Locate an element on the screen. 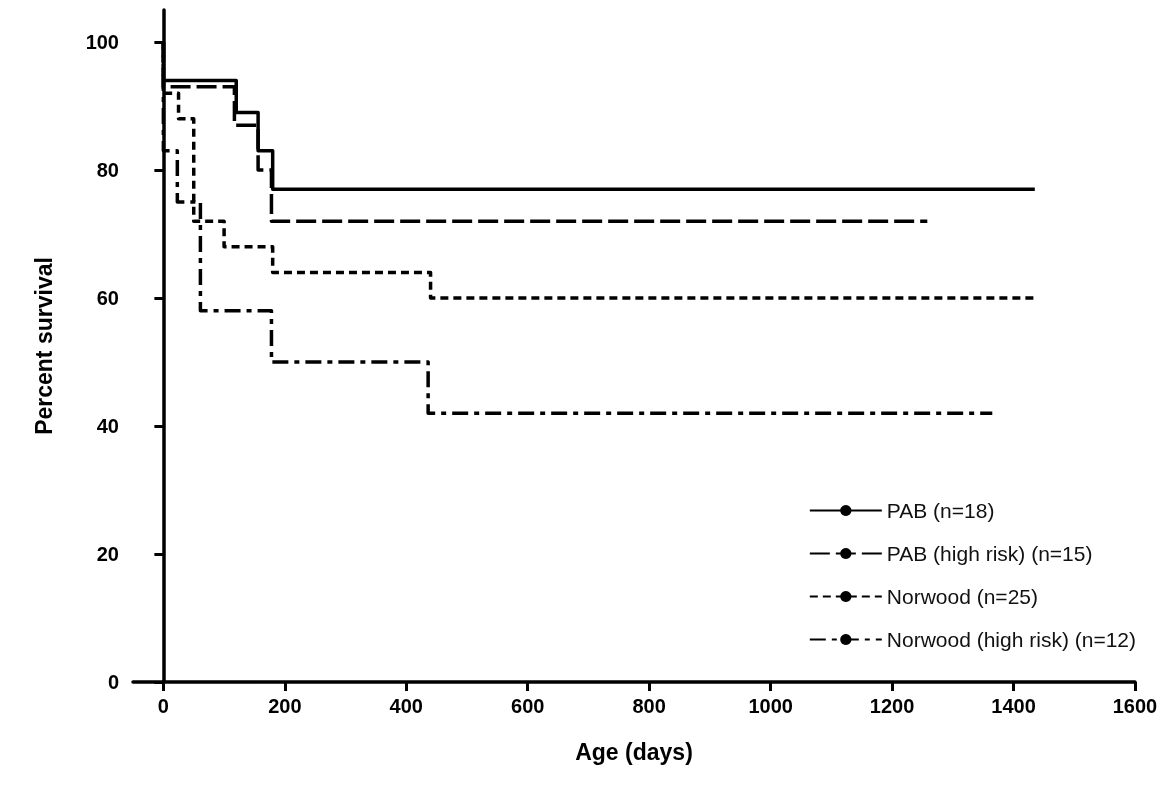 This screenshot has width=1171, height=795. y-tick-label: 80 is located at coordinates (107, 170).